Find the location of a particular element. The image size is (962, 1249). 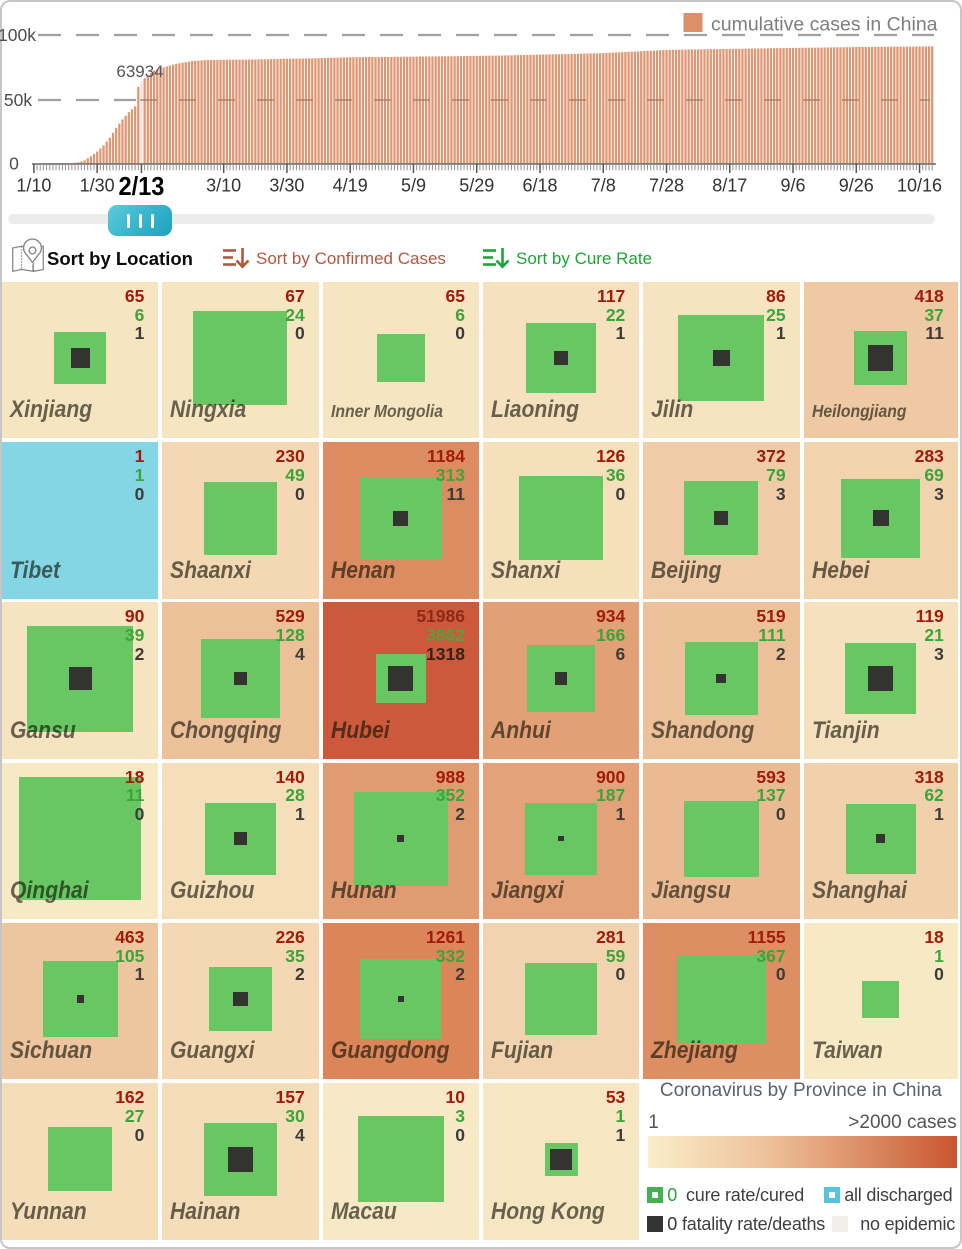

svg-text: 3/30 is located at coordinates (286, 186).